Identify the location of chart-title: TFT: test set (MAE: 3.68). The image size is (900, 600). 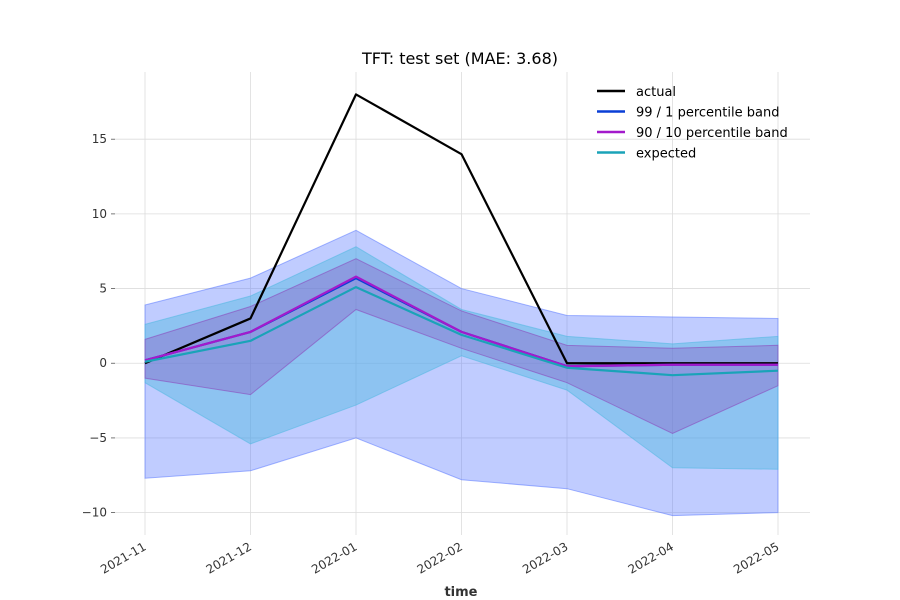
(459, 58).